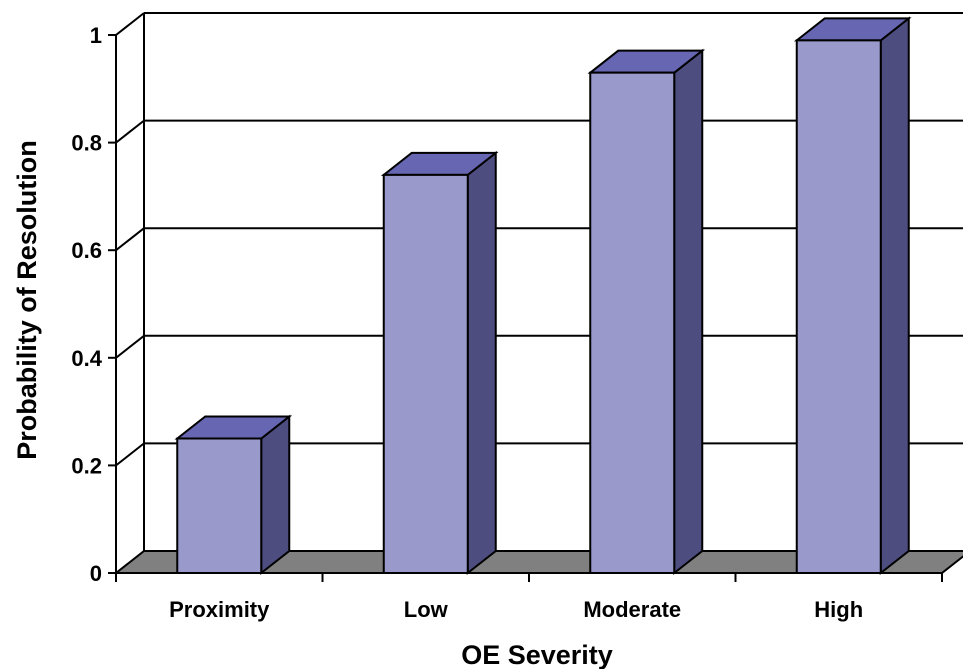  Describe the element at coordinates (86, 358) in the screenshot. I see `y-tick-label: 0.4` at that location.